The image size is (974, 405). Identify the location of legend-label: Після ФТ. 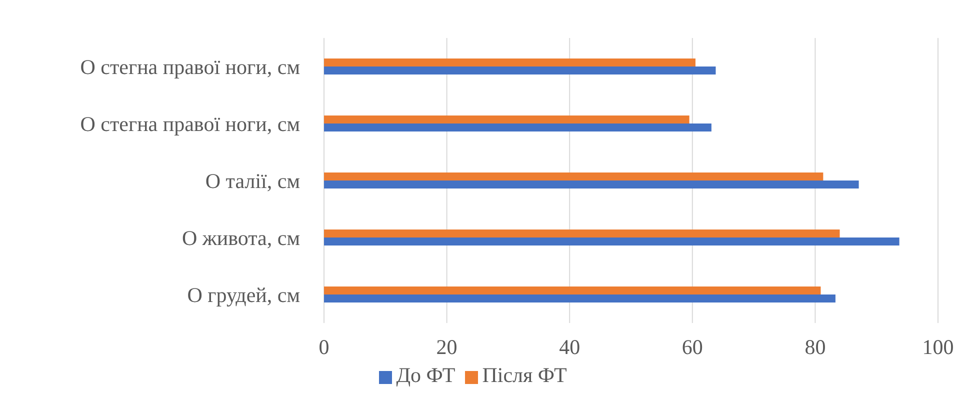
(524, 375).